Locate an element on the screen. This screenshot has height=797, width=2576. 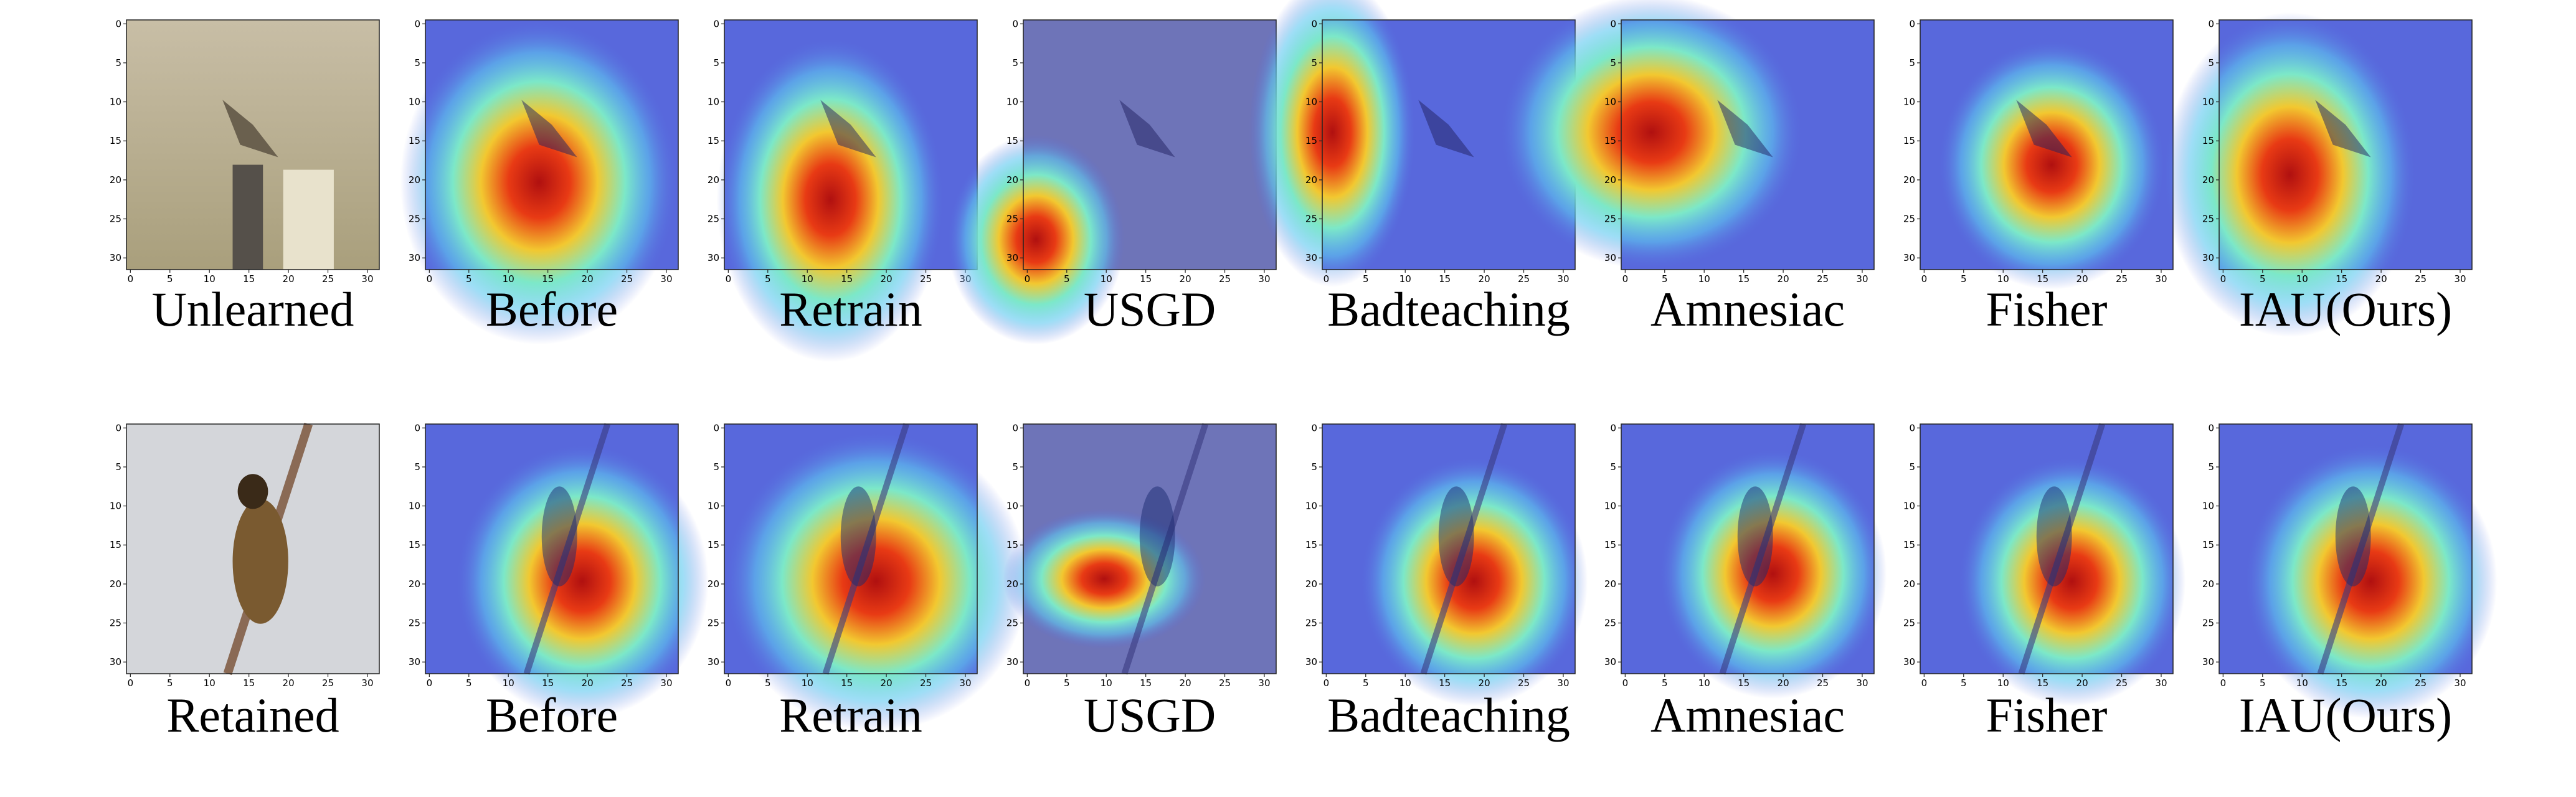
panel-caption: IAU(Ours) is located at coordinates (2346, 715).